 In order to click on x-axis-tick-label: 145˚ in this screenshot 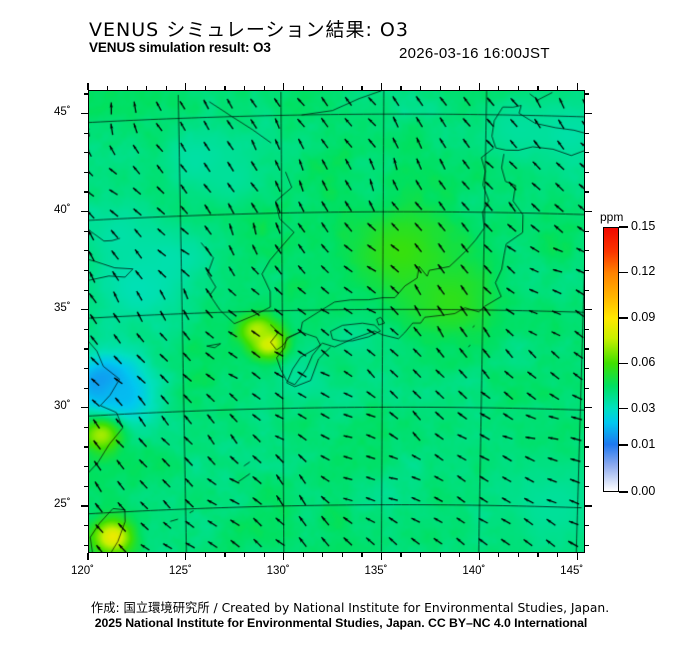, I will do `click(572, 571)`.